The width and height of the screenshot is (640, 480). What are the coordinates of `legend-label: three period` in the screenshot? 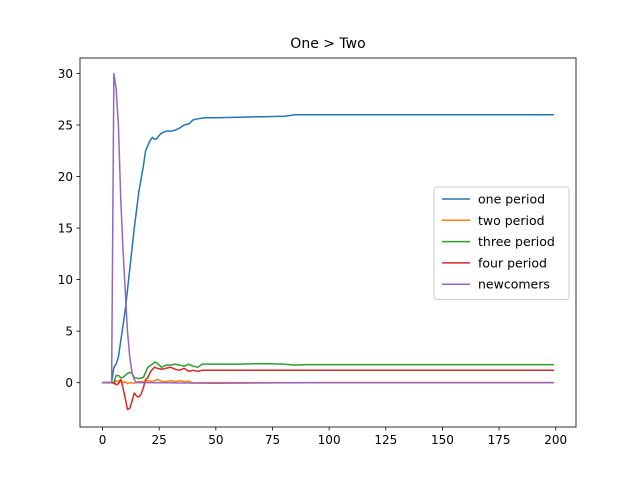 It's located at (516, 241).